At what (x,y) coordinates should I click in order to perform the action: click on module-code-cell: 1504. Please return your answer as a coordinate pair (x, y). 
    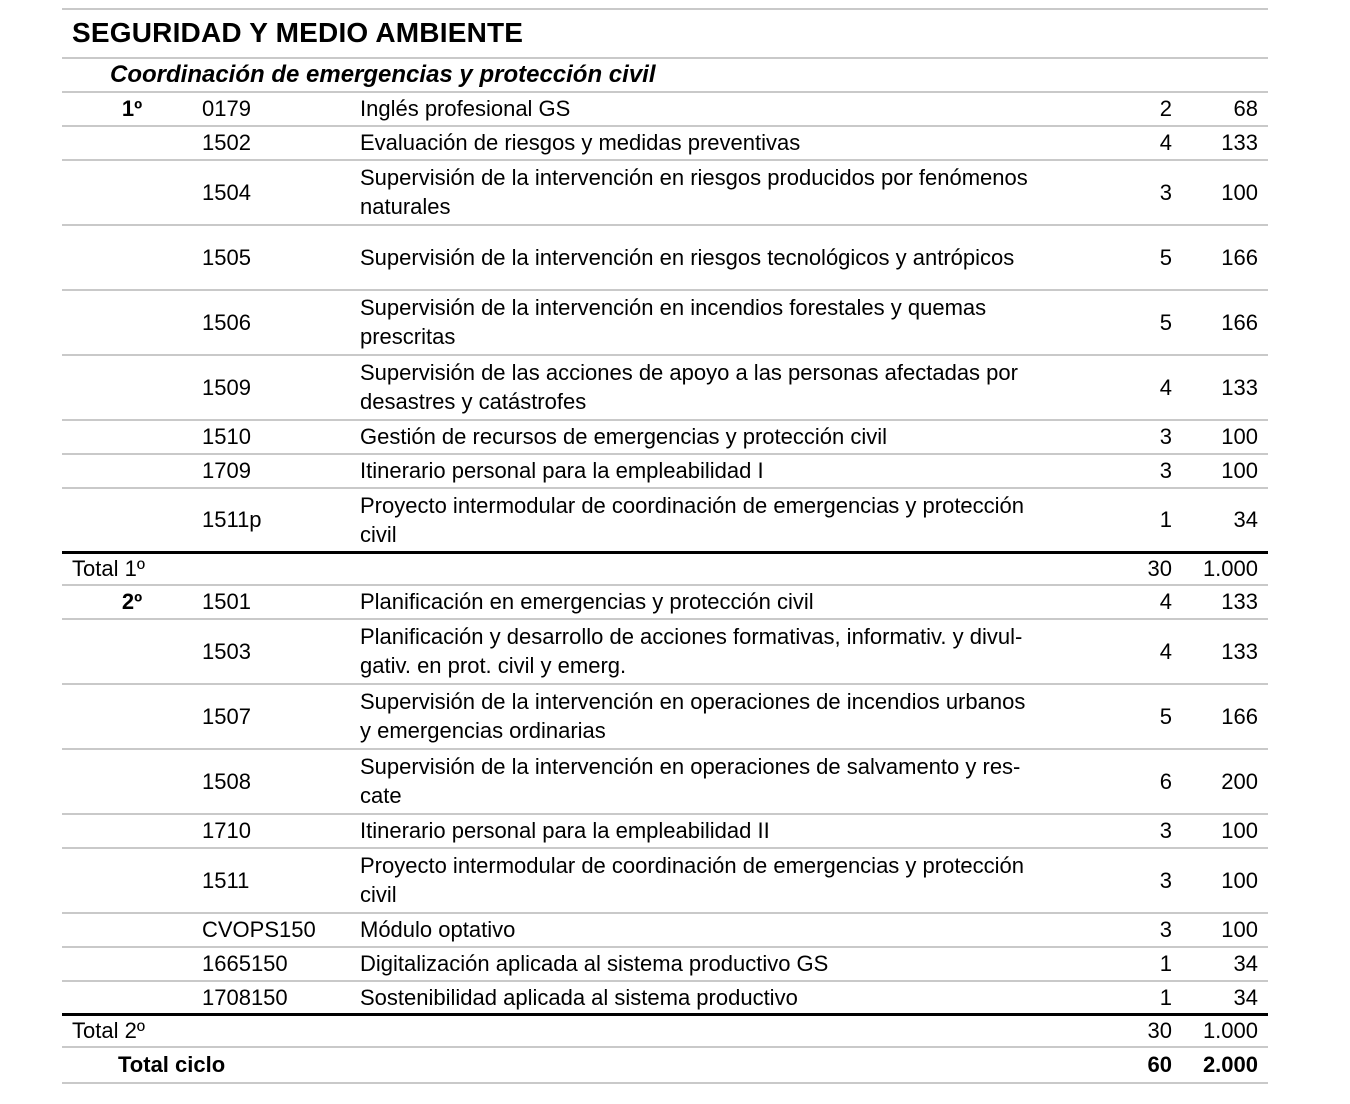
    Looking at the image, I should click on (226, 192).